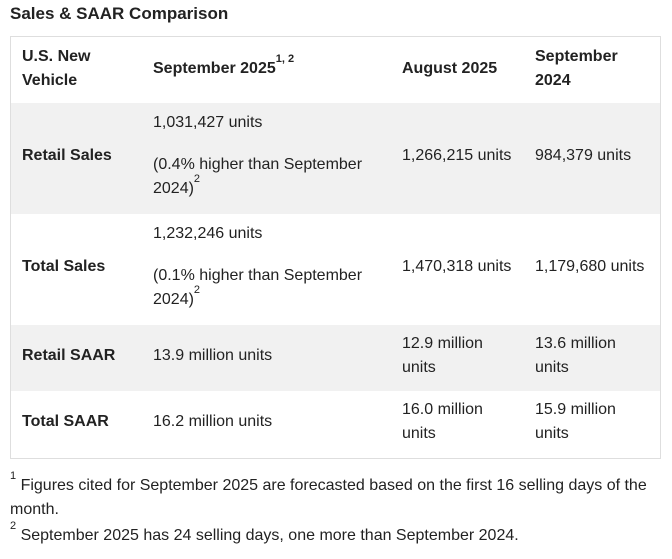  What do you see at coordinates (213, 355) in the screenshot?
I see `september-2025-value: 13.9 million units` at bounding box center [213, 355].